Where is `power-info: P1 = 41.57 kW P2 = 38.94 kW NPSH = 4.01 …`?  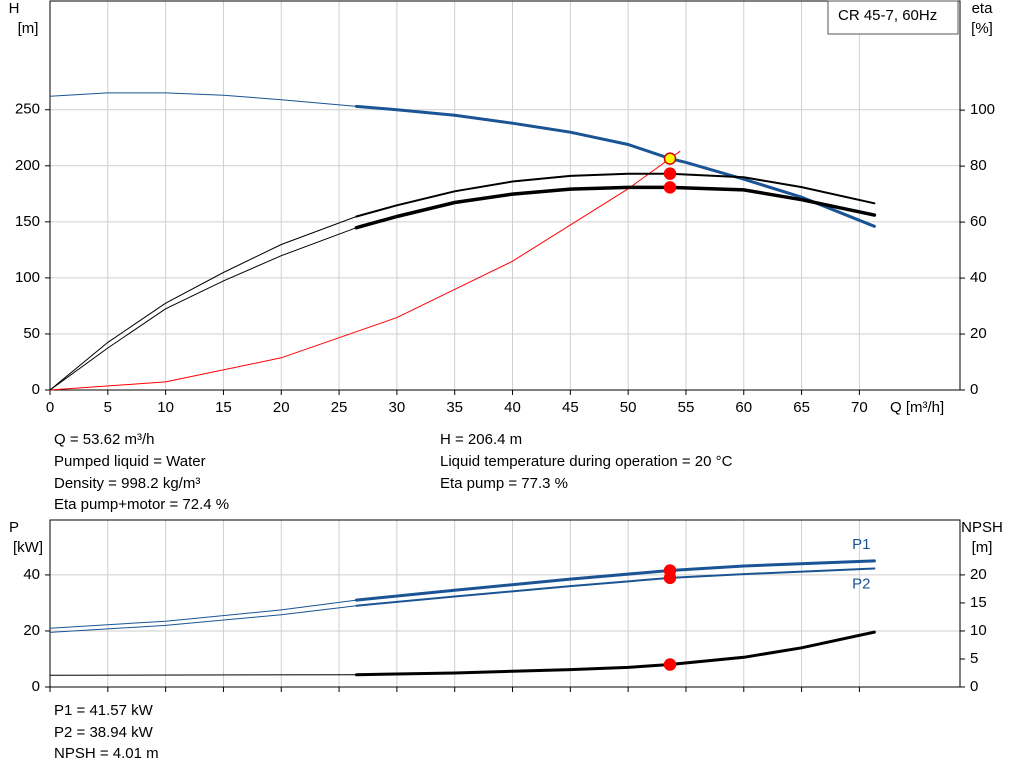
power-info: P1 = 41.57 kW P2 = 38.94 kW NPSH = 4.01 … is located at coordinates (106, 732).